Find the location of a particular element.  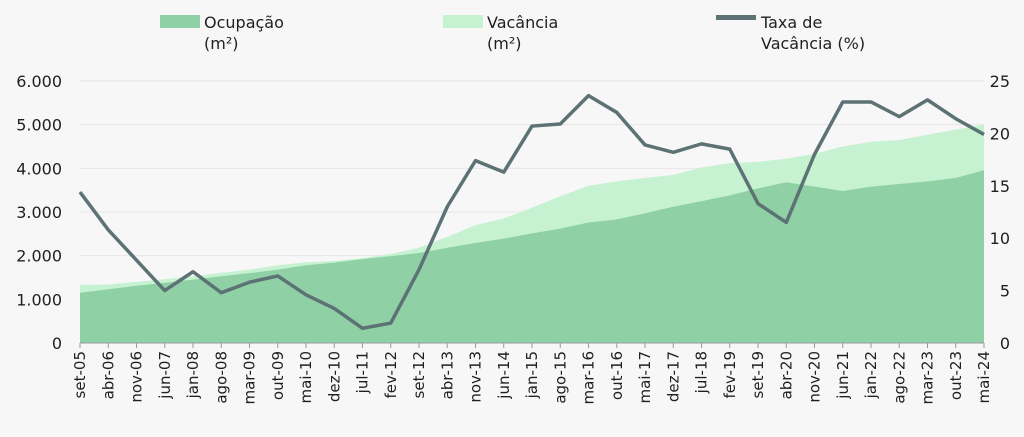

x-tick-label: out-23 is located at coordinates (956, 375).